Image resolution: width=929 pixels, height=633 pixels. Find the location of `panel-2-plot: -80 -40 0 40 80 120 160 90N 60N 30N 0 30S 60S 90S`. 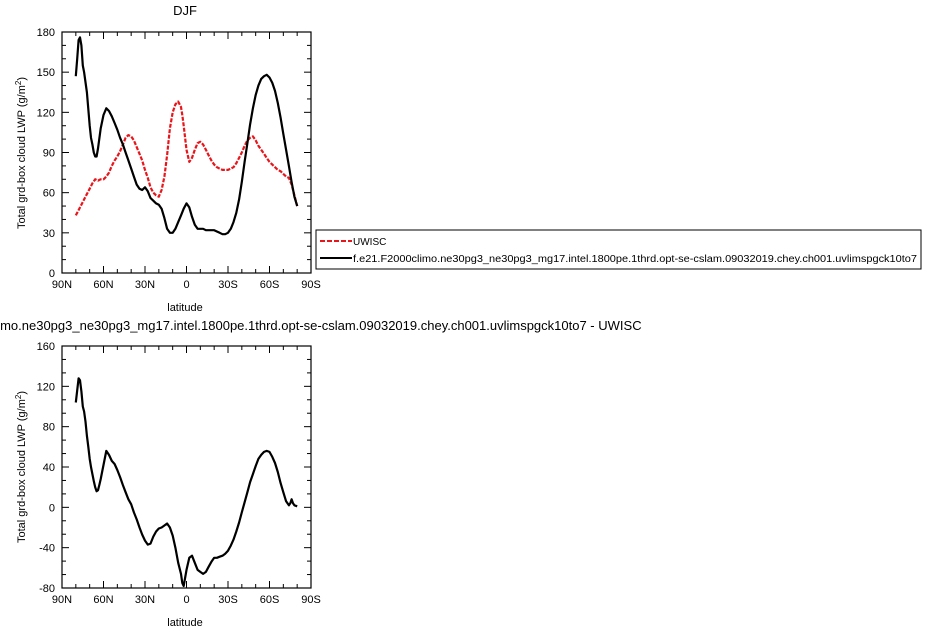

panel-2-plot: -80 -40 0 40 80 120 160 90N 60N 30N 0 30S 60S 90S is located at coordinates (179, 473).